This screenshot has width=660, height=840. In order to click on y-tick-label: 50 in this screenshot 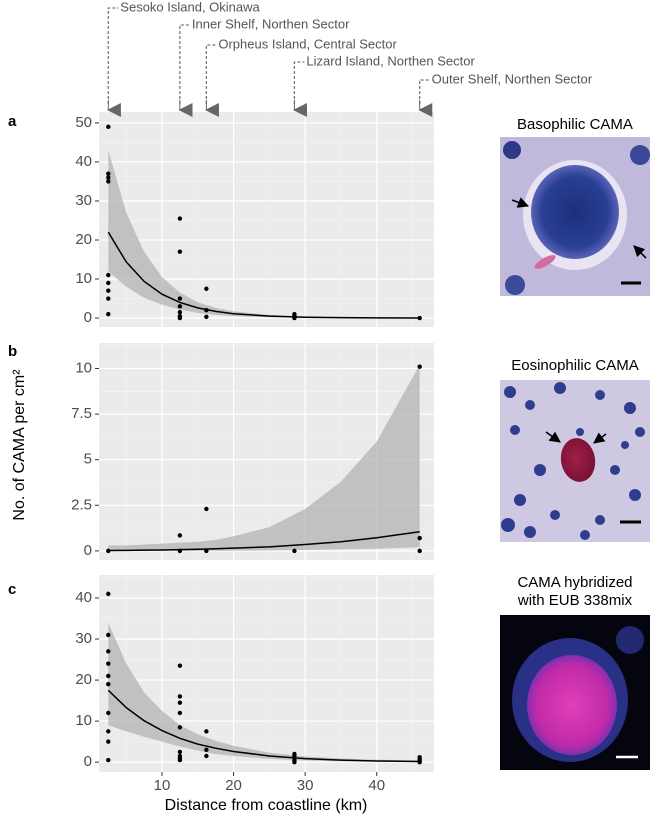, I will do `click(83, 122)`.